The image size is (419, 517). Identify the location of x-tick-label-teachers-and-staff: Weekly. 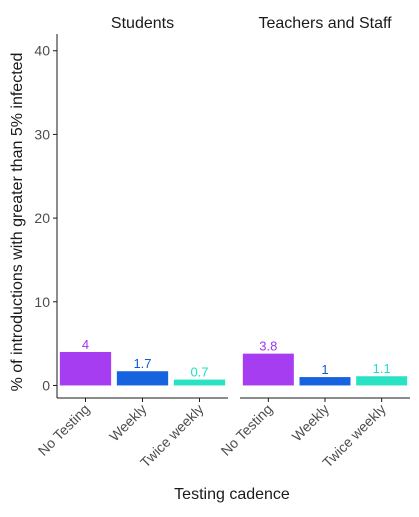
(311, 423).